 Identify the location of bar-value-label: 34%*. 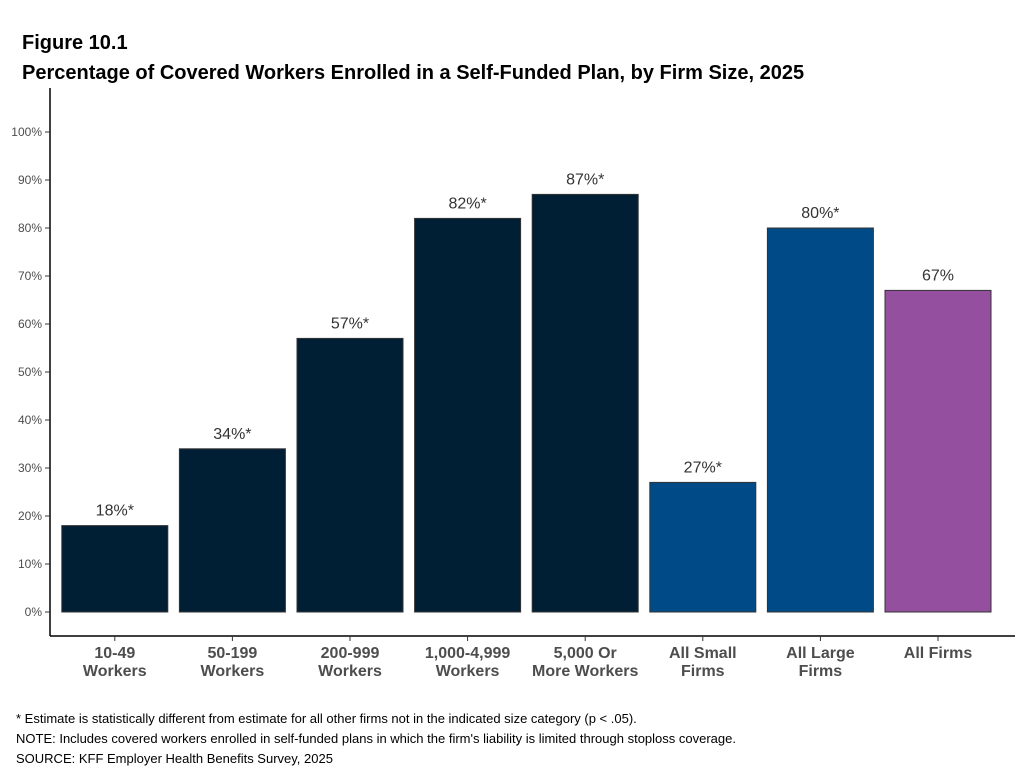
(232, 434).